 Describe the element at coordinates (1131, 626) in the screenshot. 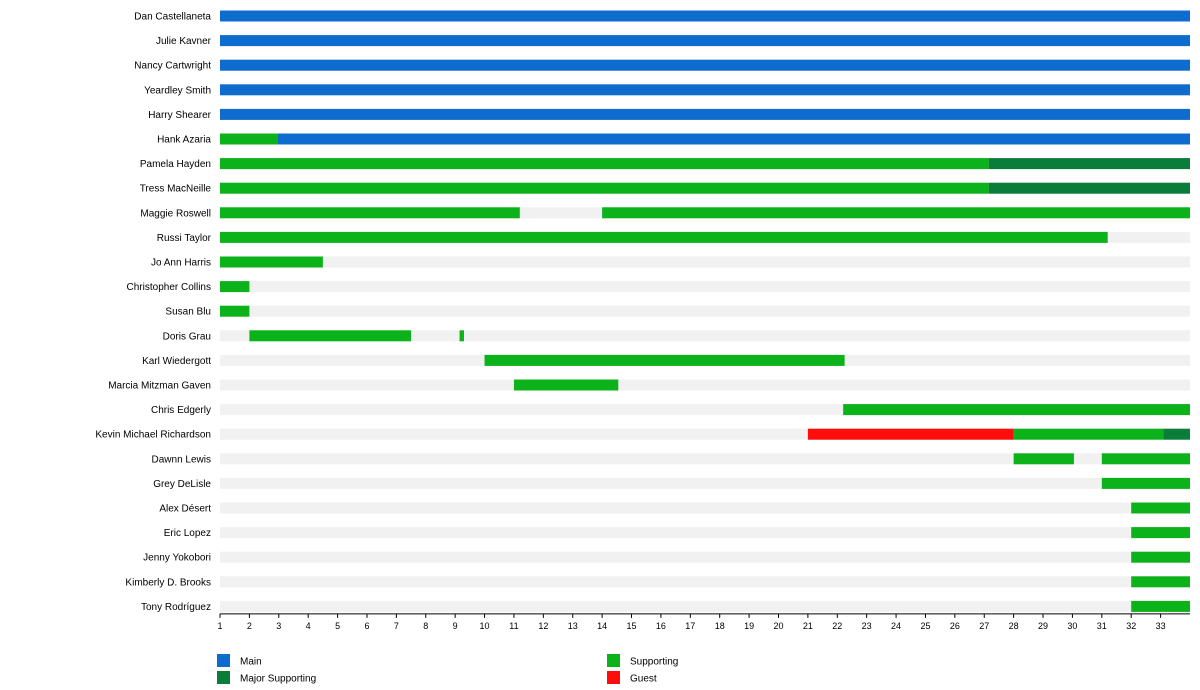

I see `x-tick-label: 32` at that location.